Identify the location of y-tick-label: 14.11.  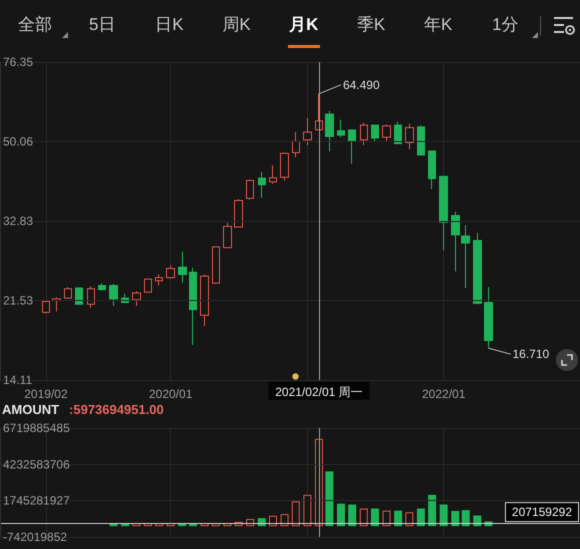
(17, 380).